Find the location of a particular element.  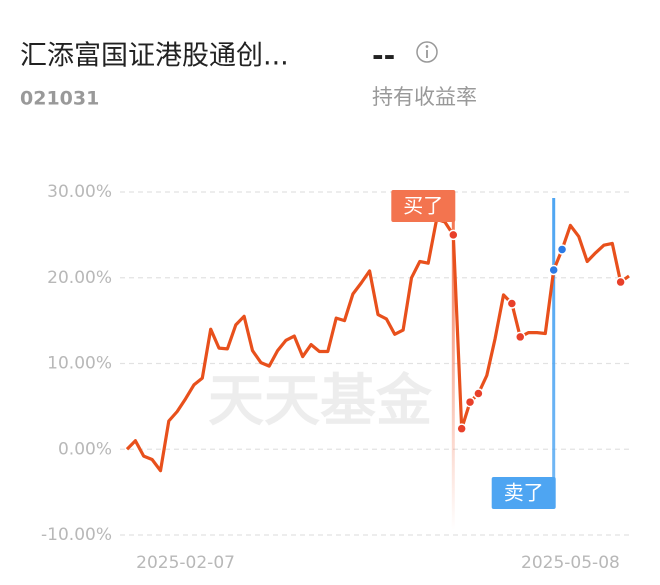

annotation-label: 买了 is located at coordinates (423, 206).